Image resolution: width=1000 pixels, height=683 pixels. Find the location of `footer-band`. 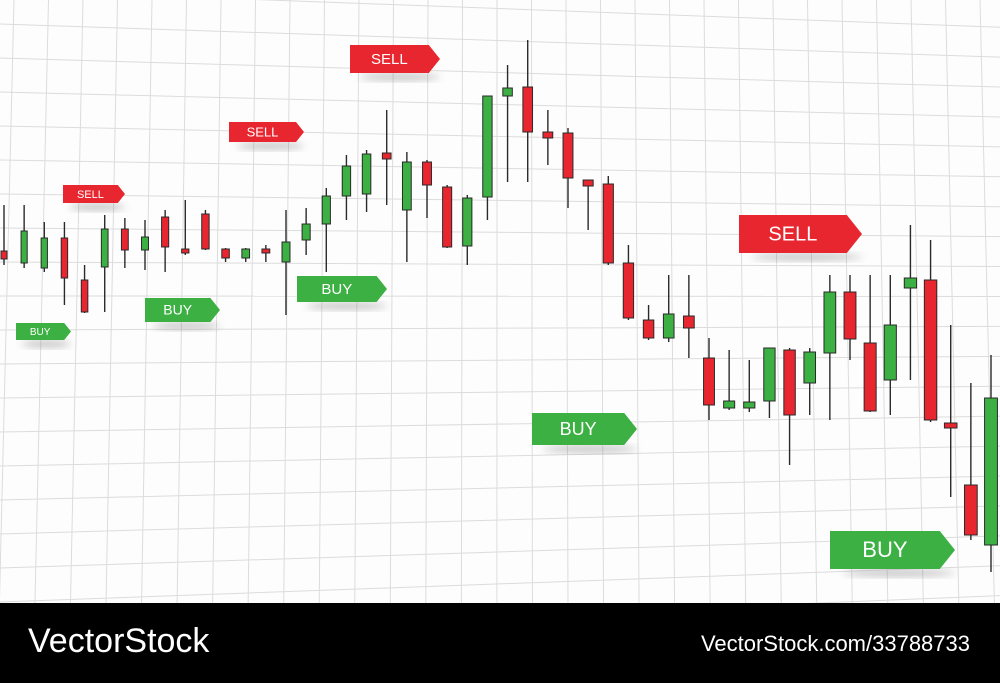

footer-band is located at coordinates (500, 643).